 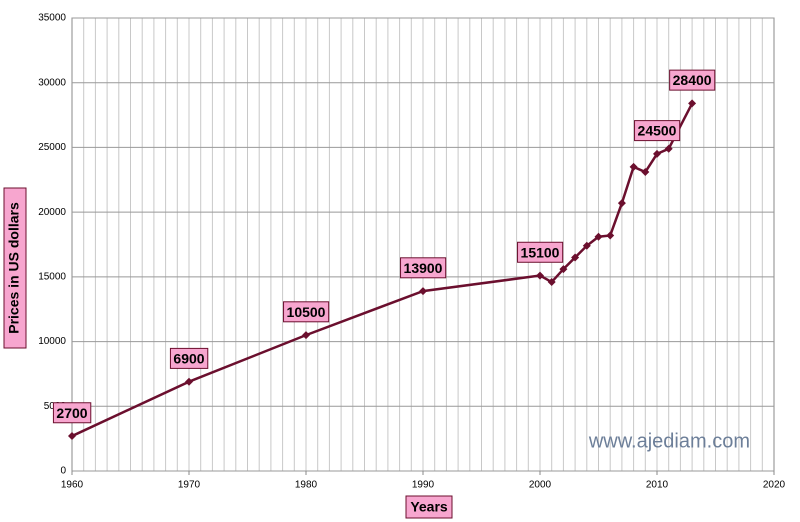 What do you see at coordinates (189, 485) in the screenshot?
I see `x-tick-label: 1970` at bounding box center [189, 485].